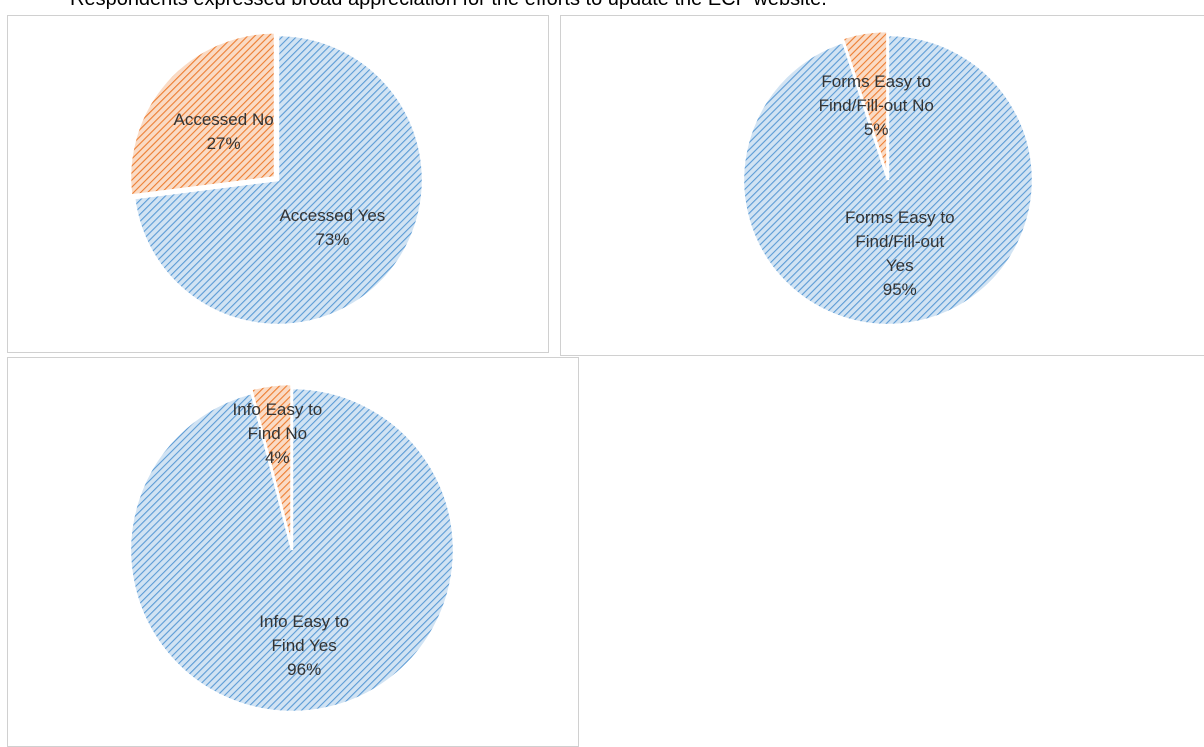 Image resolution: width=1204 pixels, height=747 pixels. Describe the element at coordinates (277, 422) in the screenshot. I see `slice-label: Info Easy to Find No` at that location.